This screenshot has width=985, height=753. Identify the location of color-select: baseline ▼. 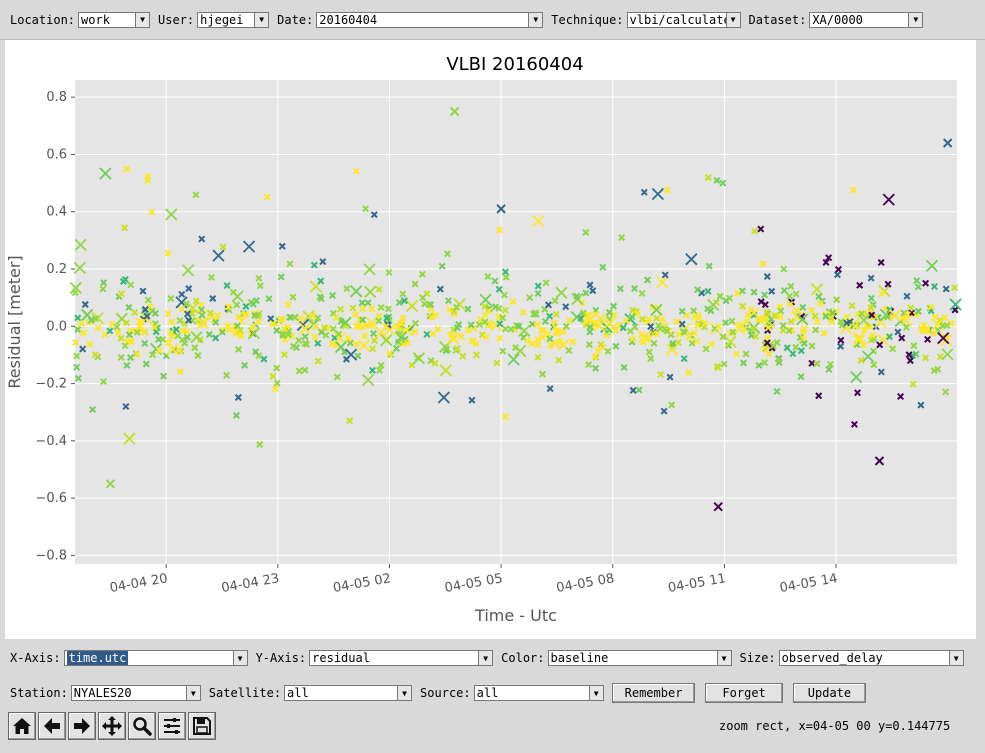
(639, 658).